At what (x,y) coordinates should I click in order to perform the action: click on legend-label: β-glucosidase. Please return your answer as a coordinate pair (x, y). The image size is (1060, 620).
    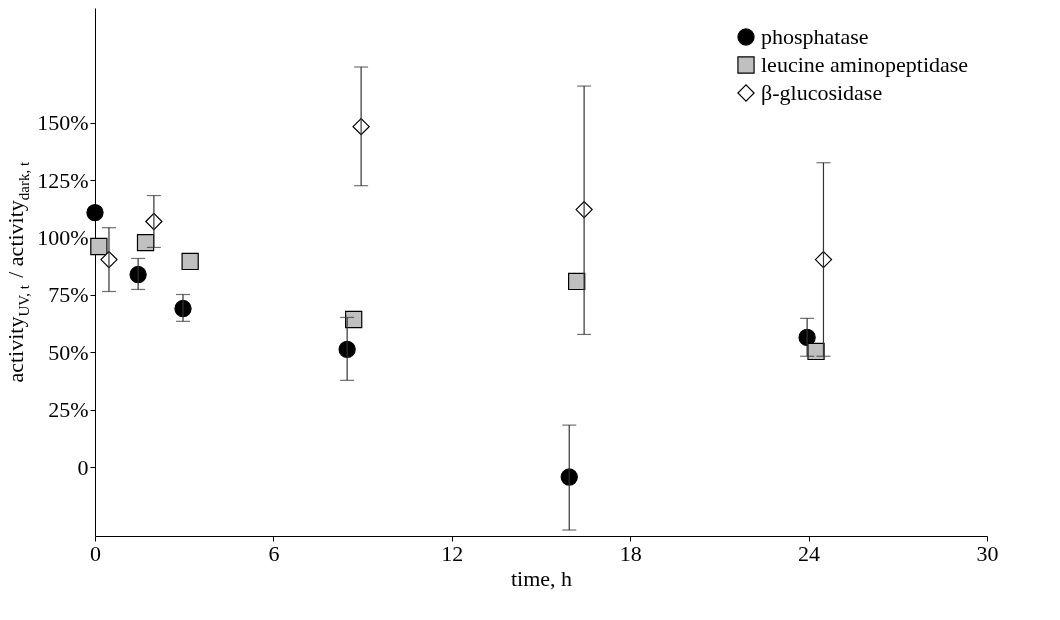
    Looking at the image, I should click on (822, 92).